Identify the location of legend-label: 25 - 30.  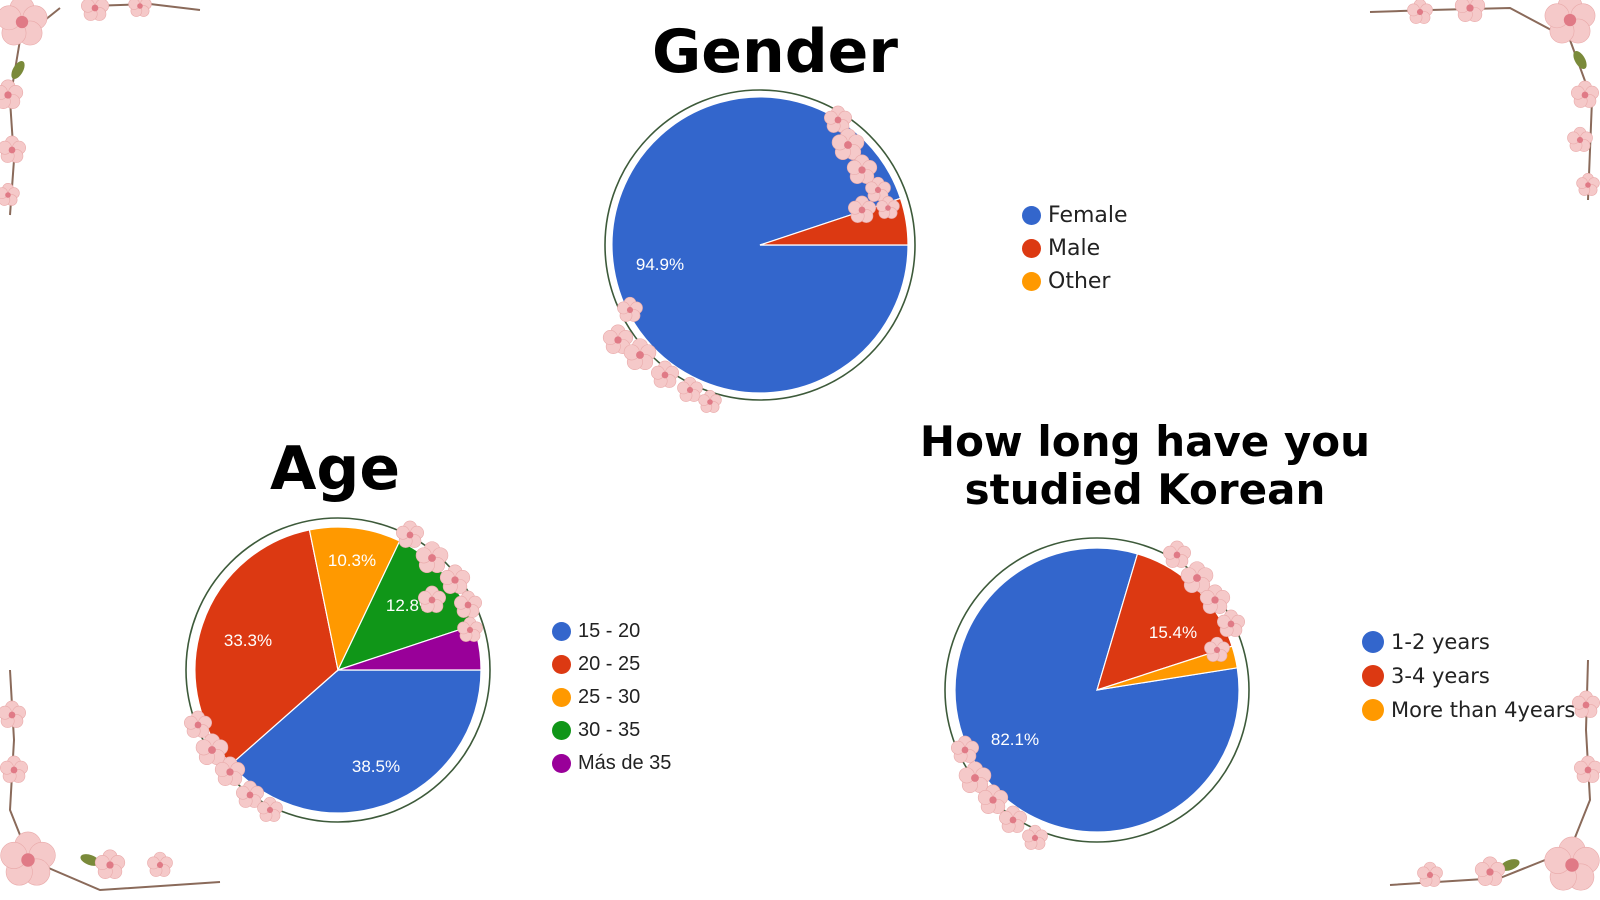
(609, 697).